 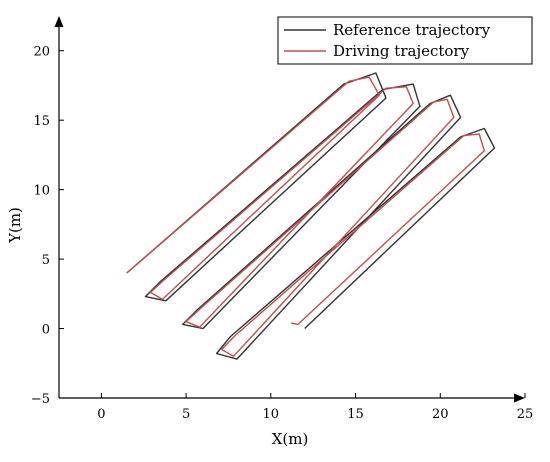 What do you see at coordinates (46, 260) in the screenshot?
I see `y-tick-label: 5` at bounding box center [46, 260].